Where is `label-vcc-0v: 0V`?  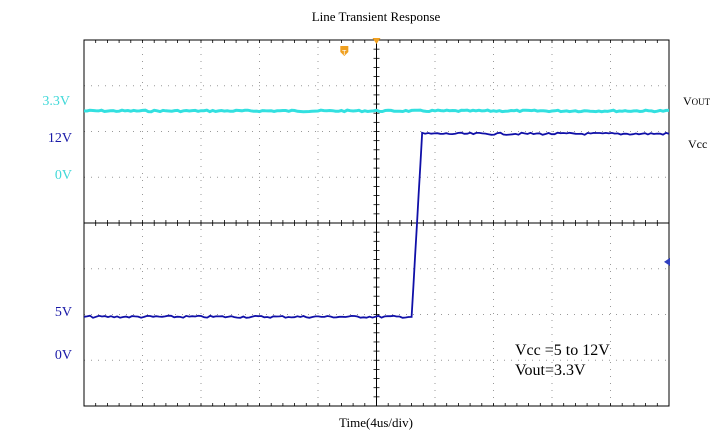 label-vcc-0v: 0V is located at coordinates (63, 355).